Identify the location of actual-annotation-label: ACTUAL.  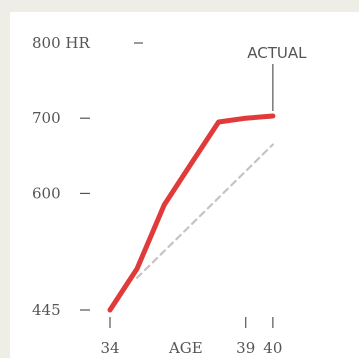
(277, 53).